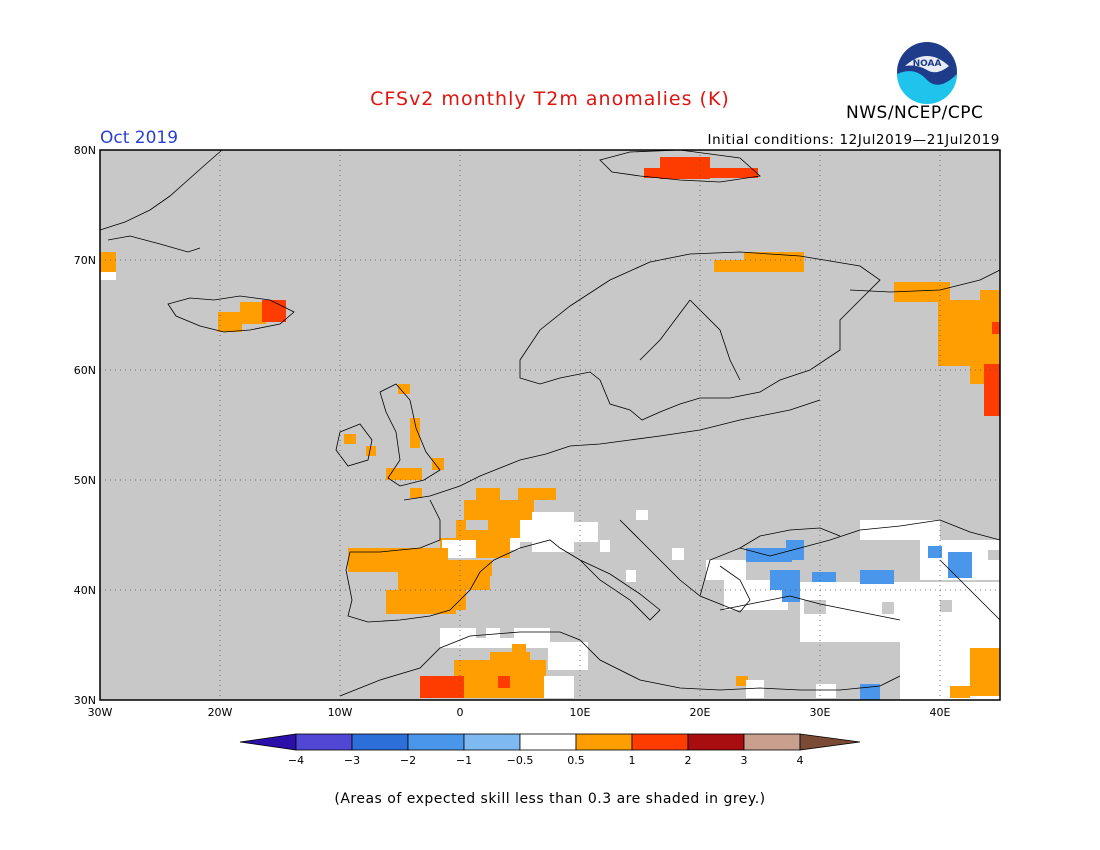 Image resolution: width=1100 pixels, height=850 pixels. I want to click on colorbar-label: −1, so click(464, 760).